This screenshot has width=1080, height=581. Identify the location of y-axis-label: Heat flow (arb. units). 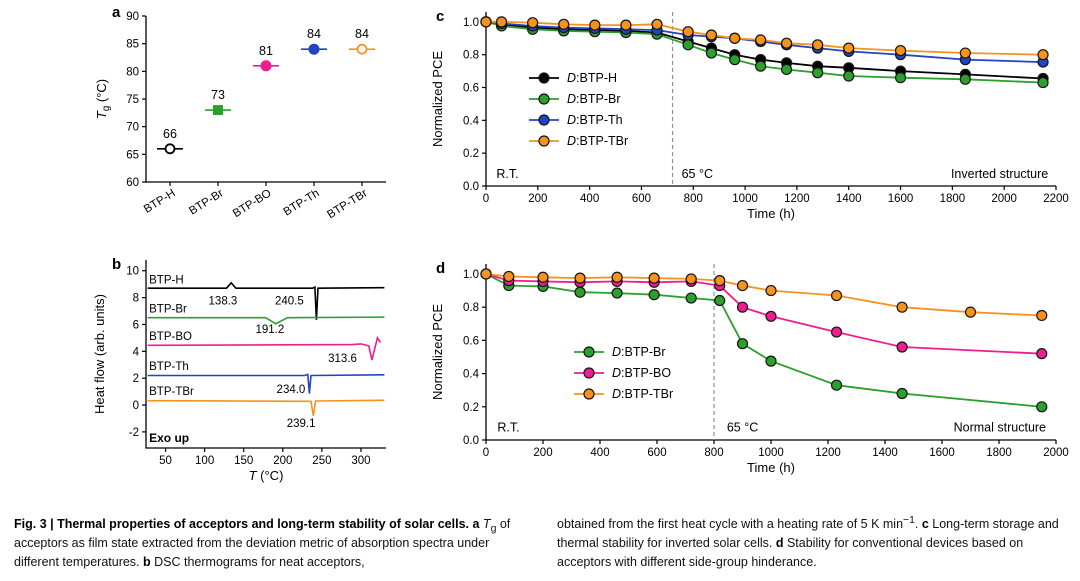
(99, 354).